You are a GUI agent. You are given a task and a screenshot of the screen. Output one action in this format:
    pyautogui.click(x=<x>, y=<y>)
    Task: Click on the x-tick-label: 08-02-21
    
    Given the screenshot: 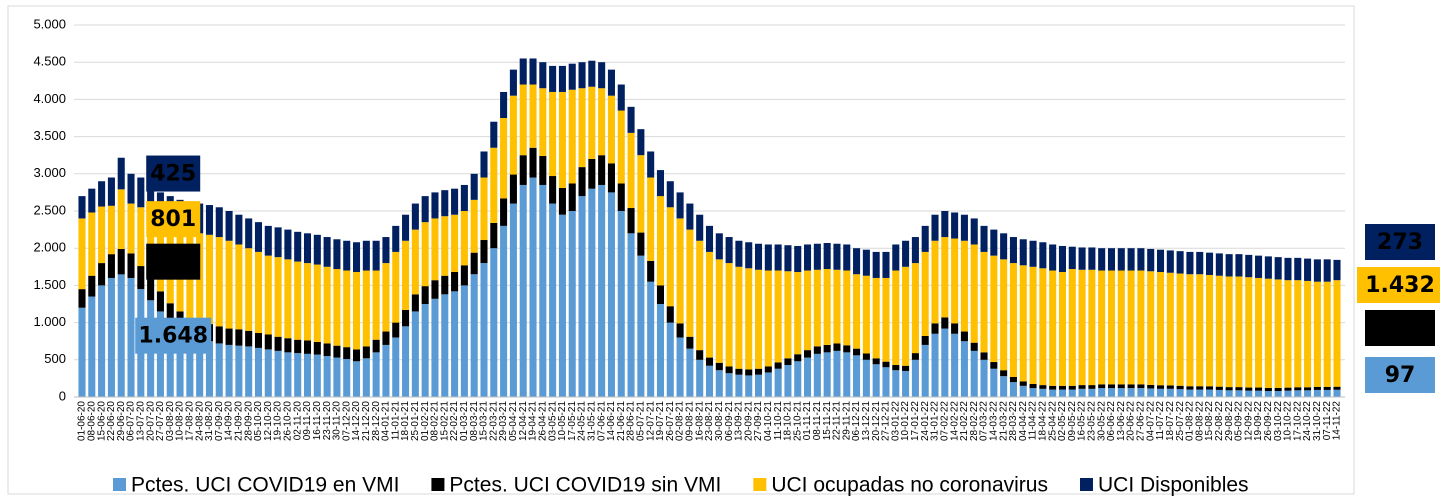 What is the action you would take?
    pyautogui.click(x=435, y=421)
    